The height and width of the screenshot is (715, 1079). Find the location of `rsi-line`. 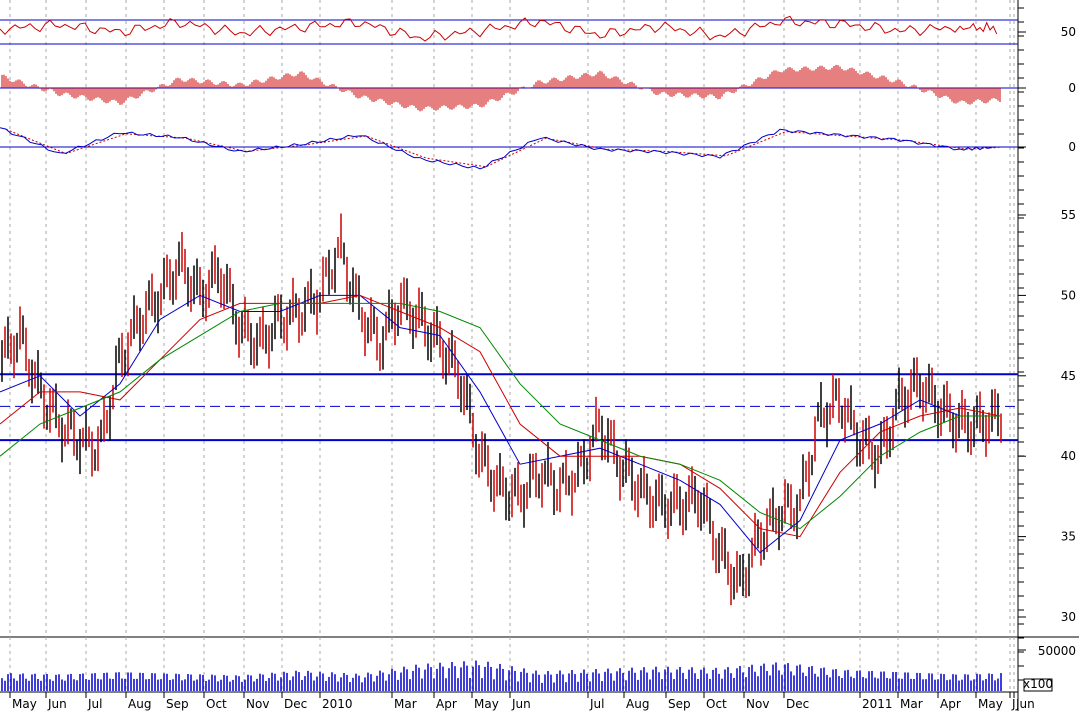

rsi-line is located at coordinates (499, 28).